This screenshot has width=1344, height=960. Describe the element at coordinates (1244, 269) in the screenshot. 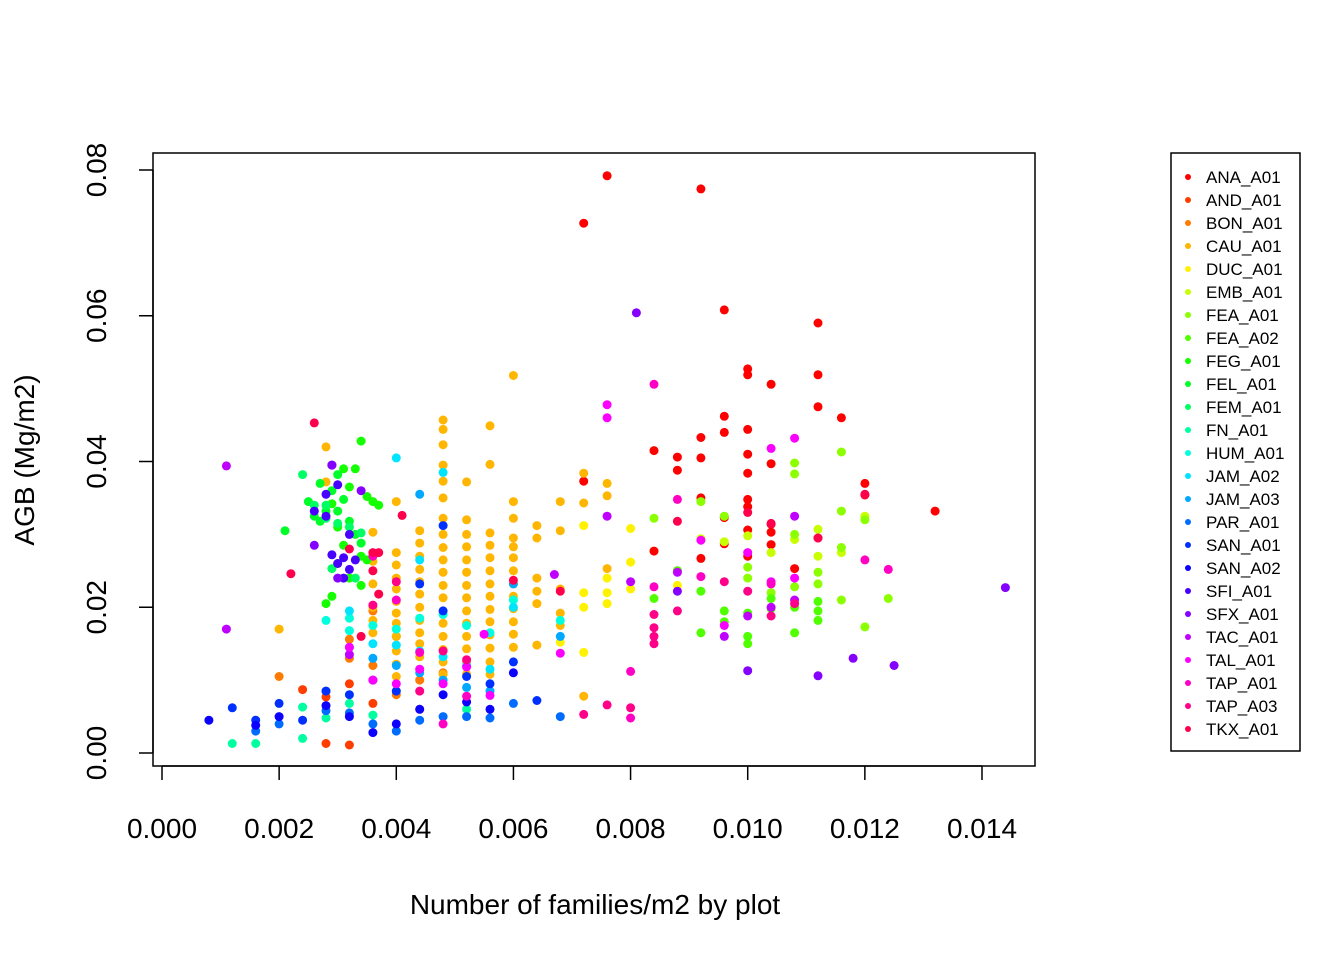

I see `legend-label: DUC_A01` at that location.